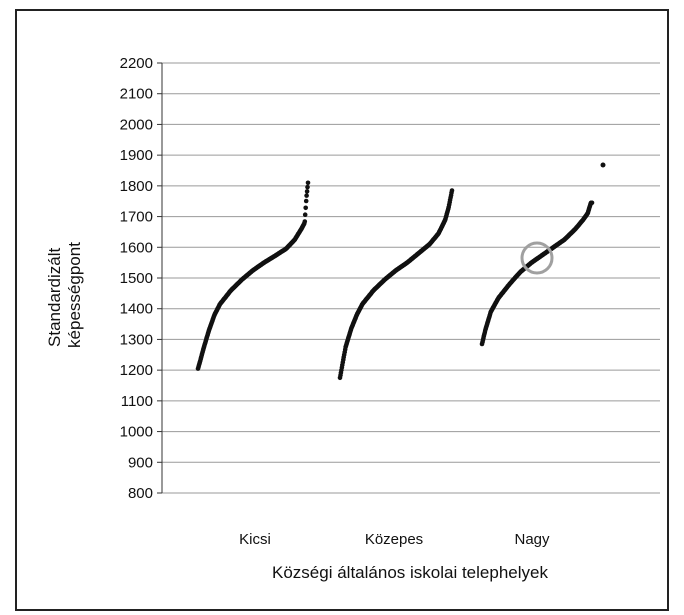  What do you see at coordinates (54, 297) in the screenshot?
I see `y-axis-label-line-1: Standardizált` at bounding box center [54, 297].